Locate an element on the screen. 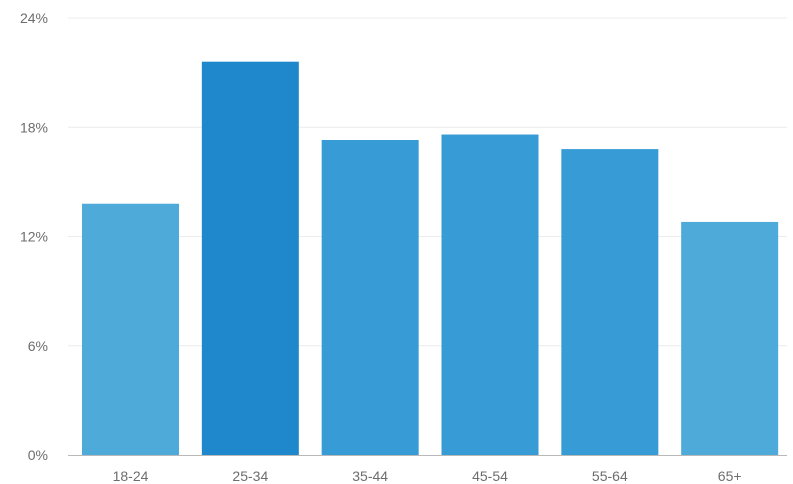 Image resolution: width=793 pixels, height=484 pixels. x-tick-label: 35-44 is located at coordinates (370, 476).